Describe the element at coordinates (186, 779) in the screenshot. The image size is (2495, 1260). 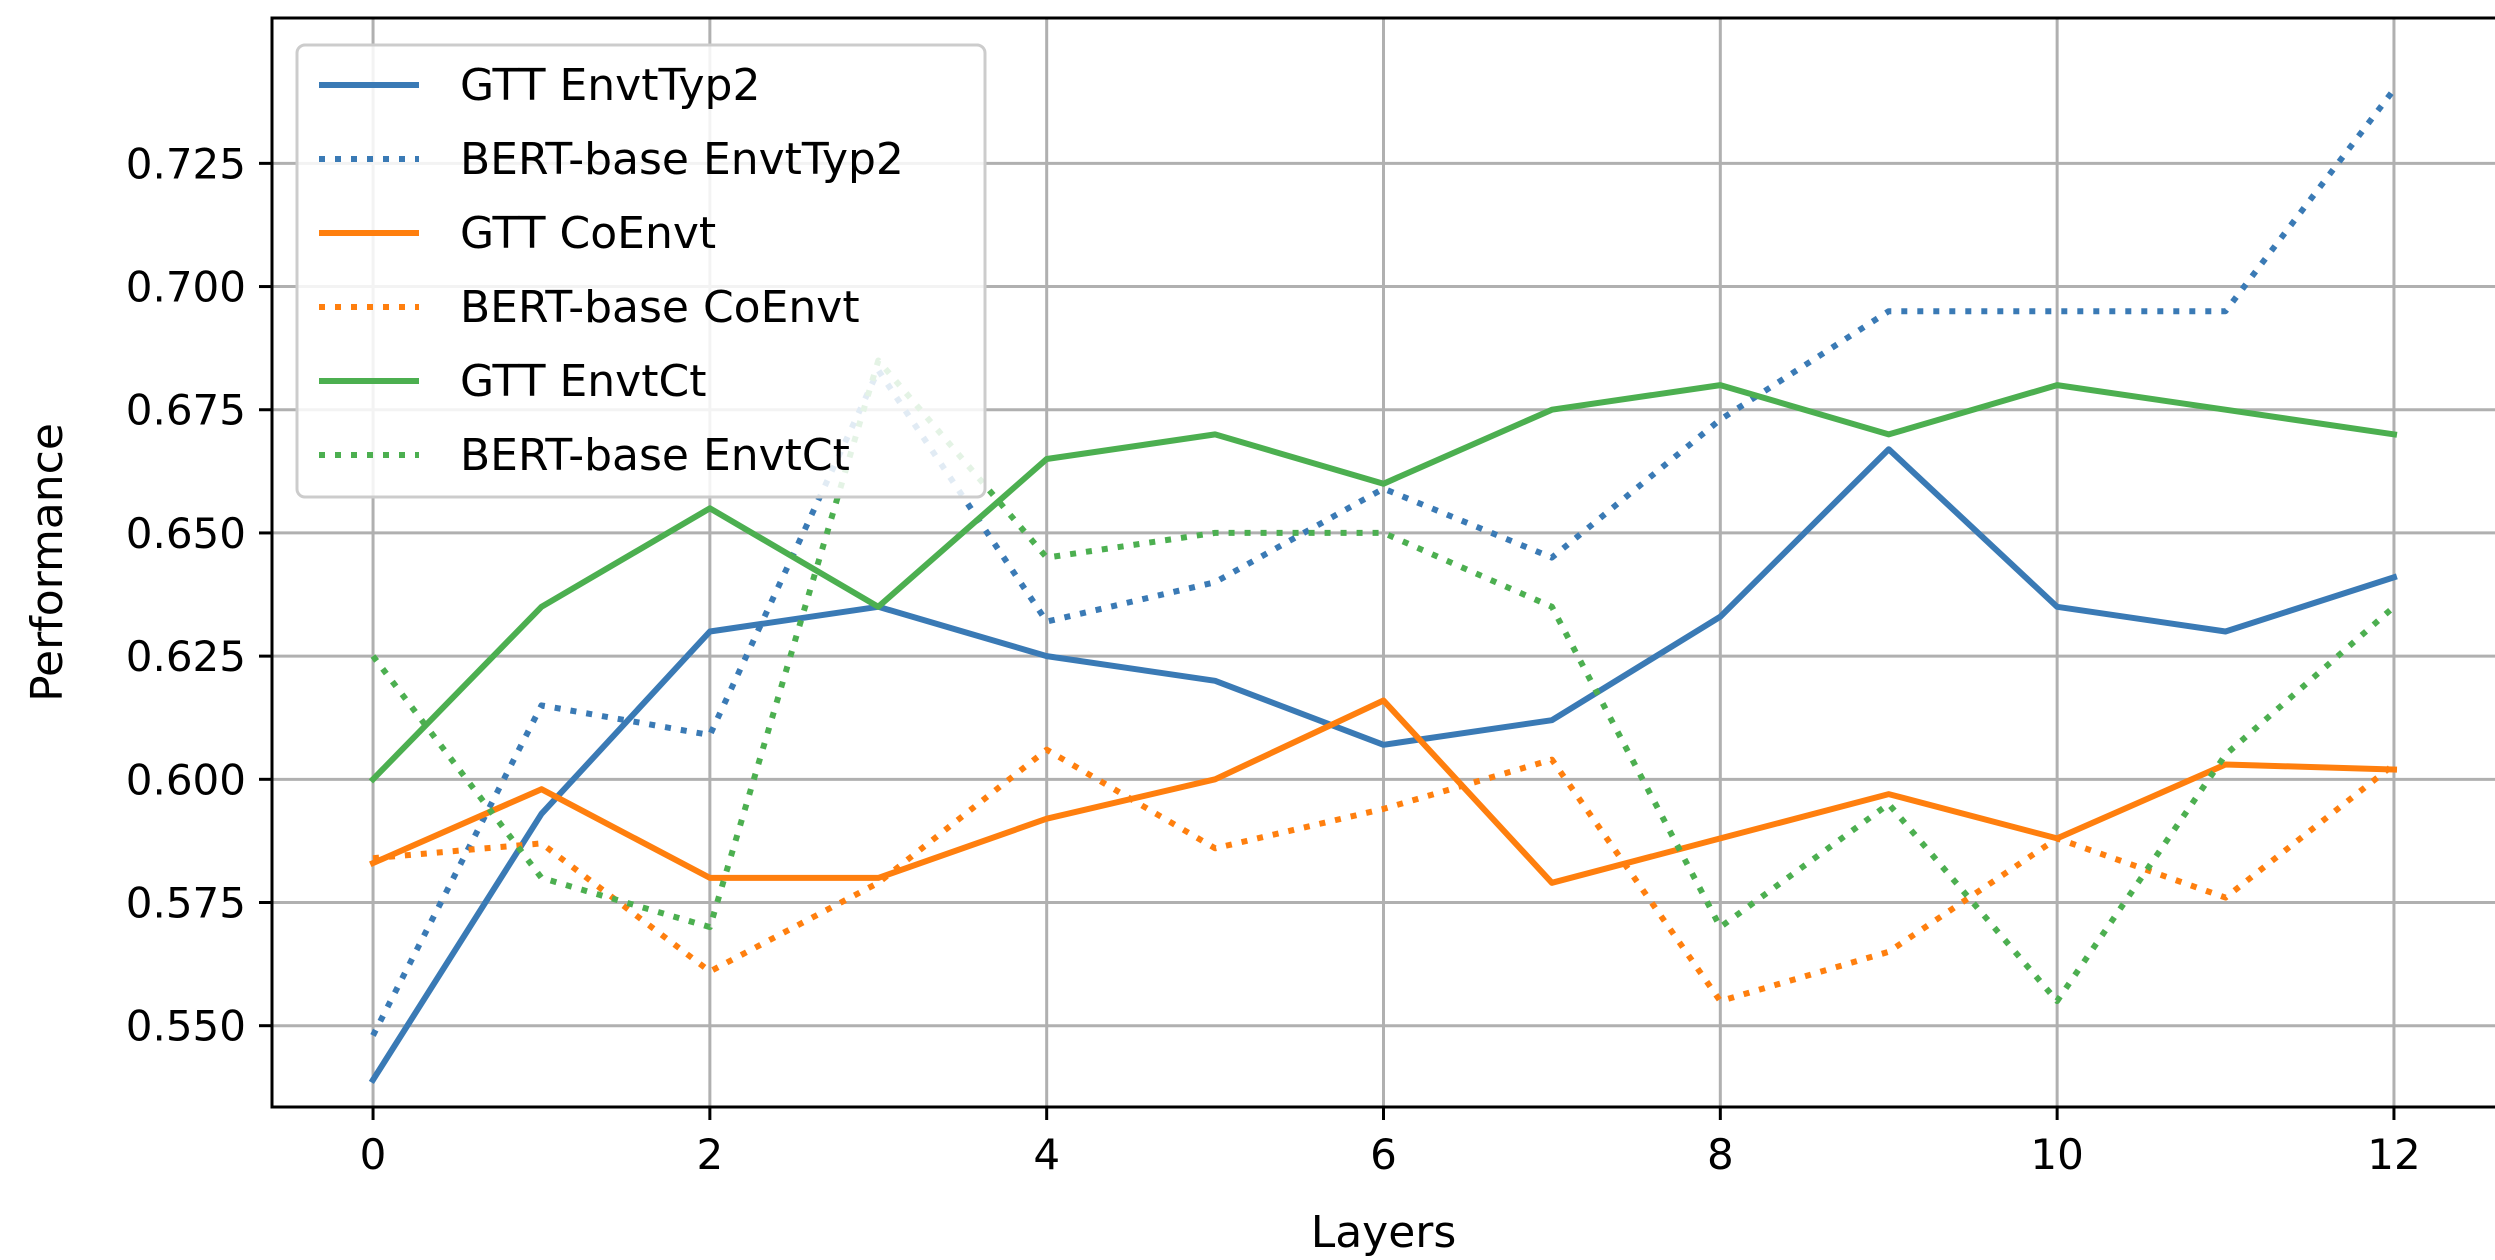
I see `y-tick-label: 0.600` at that location.